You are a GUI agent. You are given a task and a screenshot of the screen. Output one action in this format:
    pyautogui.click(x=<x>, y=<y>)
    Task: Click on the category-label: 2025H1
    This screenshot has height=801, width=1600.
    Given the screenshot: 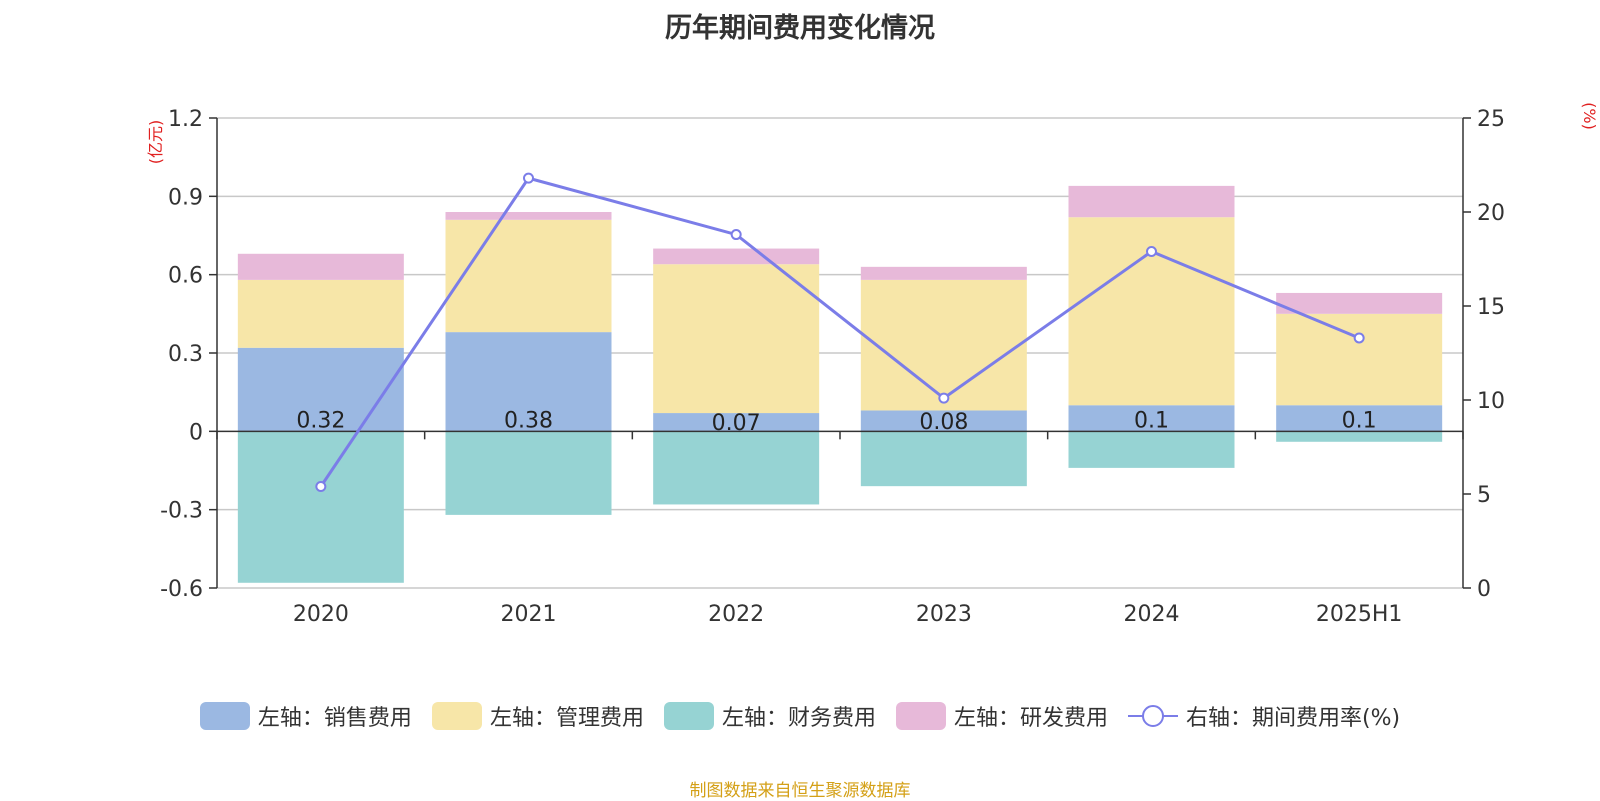 What is the action you would take?
    pyautogui.click(x=1359, y=614)
    